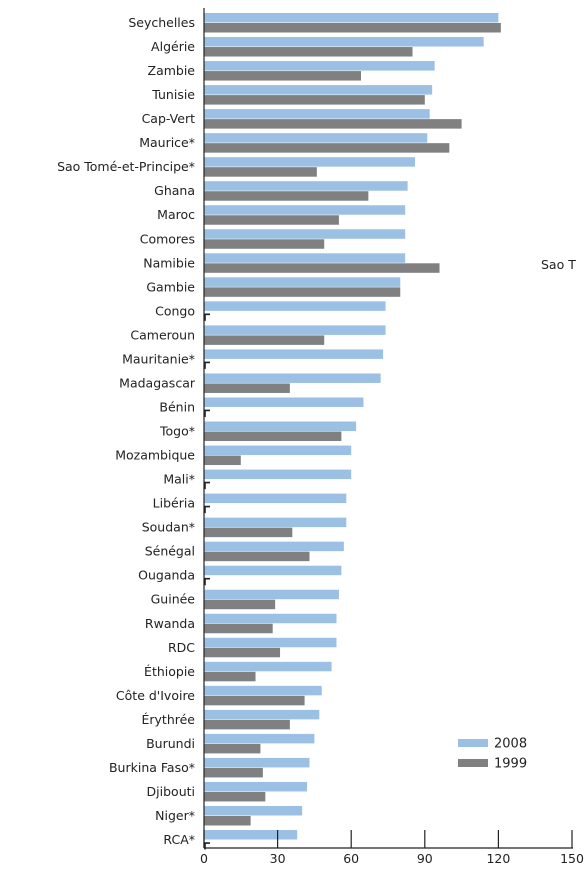 The image size is (584, 869). Describe the element at coordinates (174, 503) in the screenshot. I see `category-label-20: Libéria` at that location.